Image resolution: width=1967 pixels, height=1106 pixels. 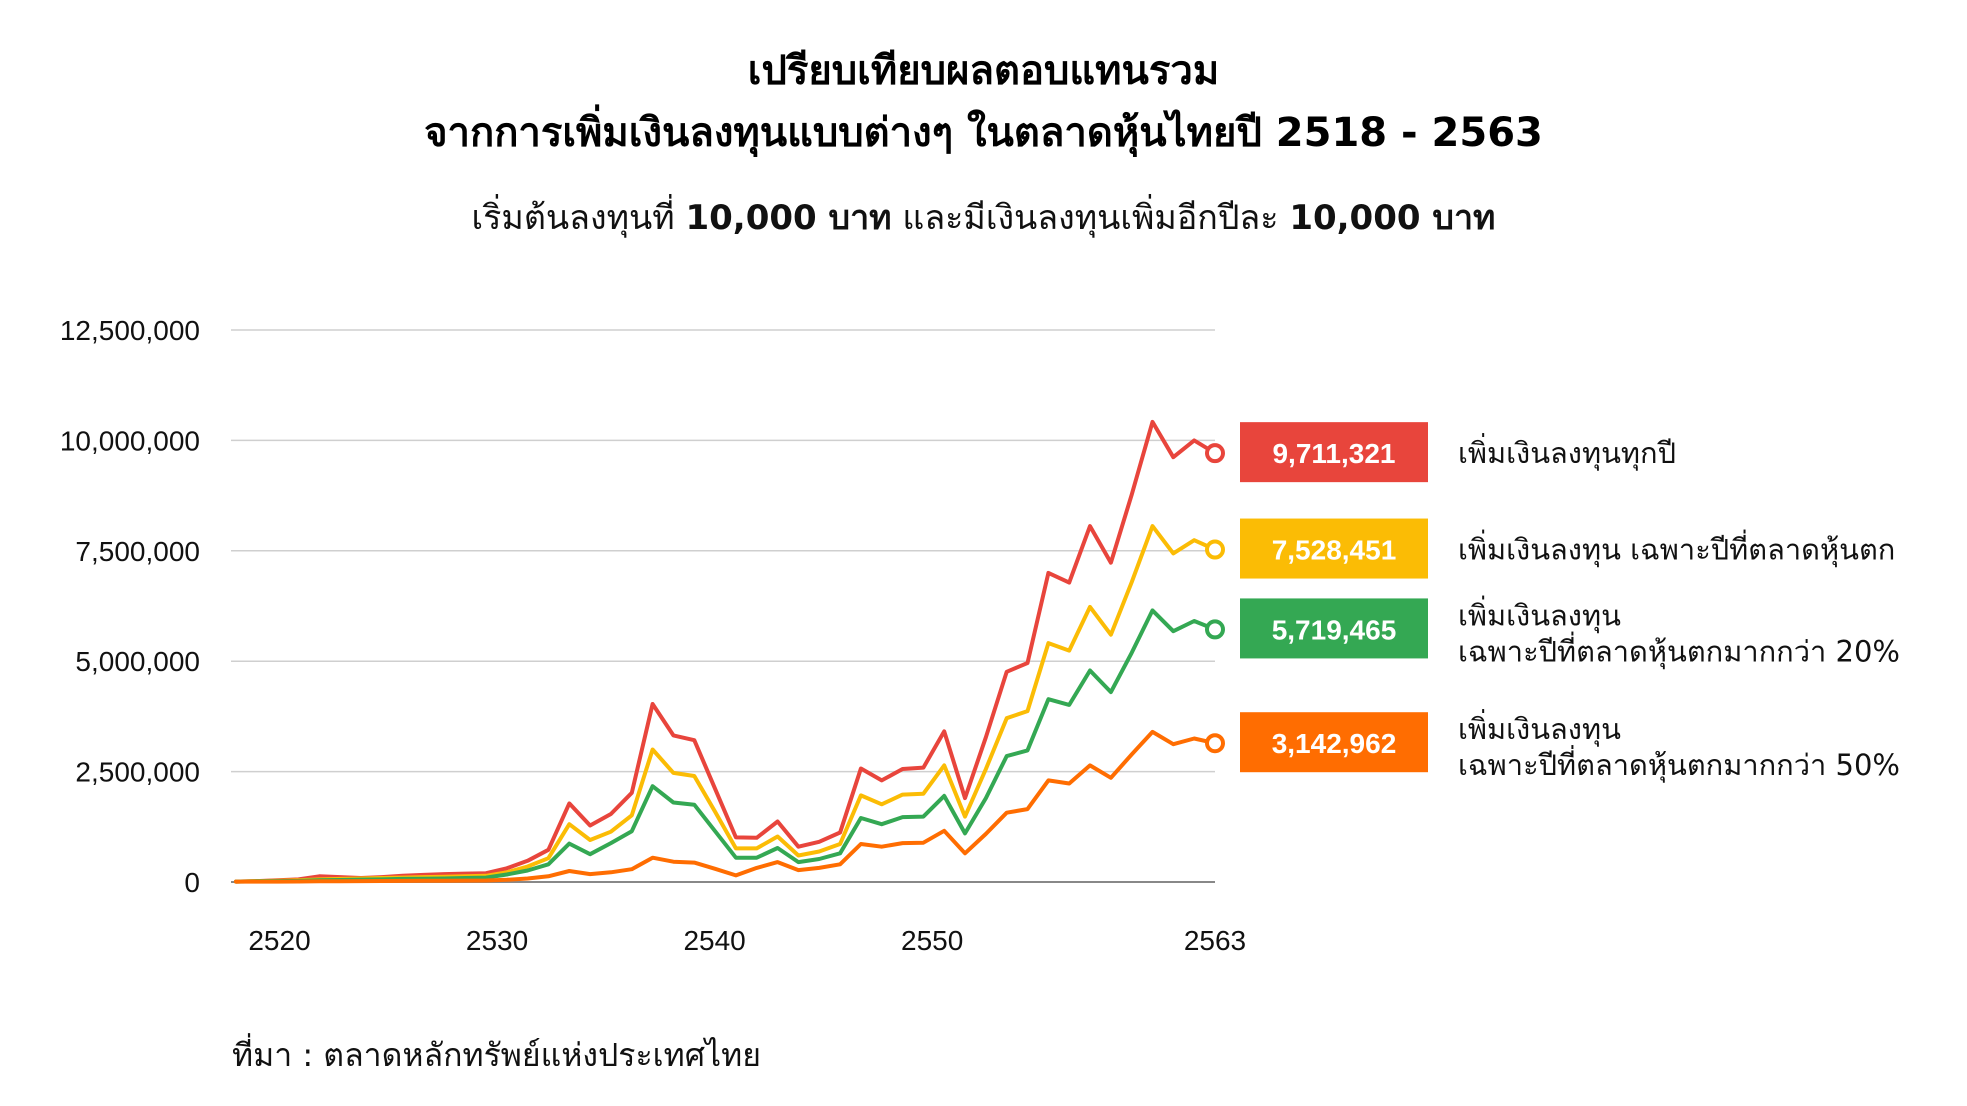 What do you see at coordinates (578, 218) in the screenshot?
I see `subtitle-text-1: เริ่มต้นลงทุนที่` at bounding box center [578, 218].